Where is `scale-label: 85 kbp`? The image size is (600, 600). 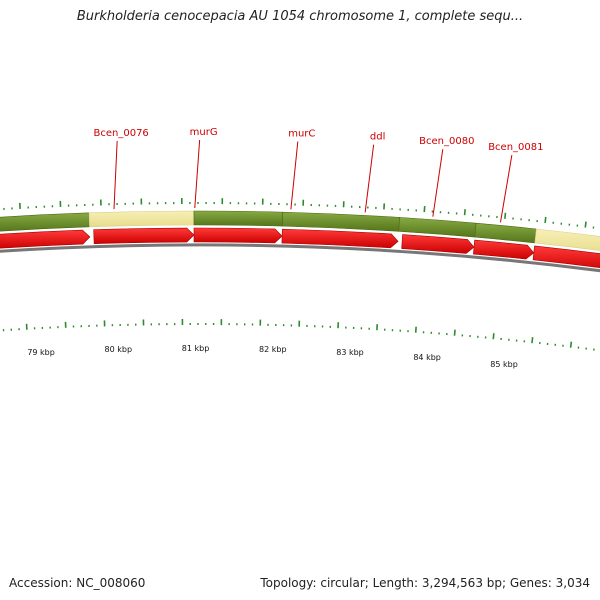 scale-label: 85 kbp is located at coordinates (504, 364).